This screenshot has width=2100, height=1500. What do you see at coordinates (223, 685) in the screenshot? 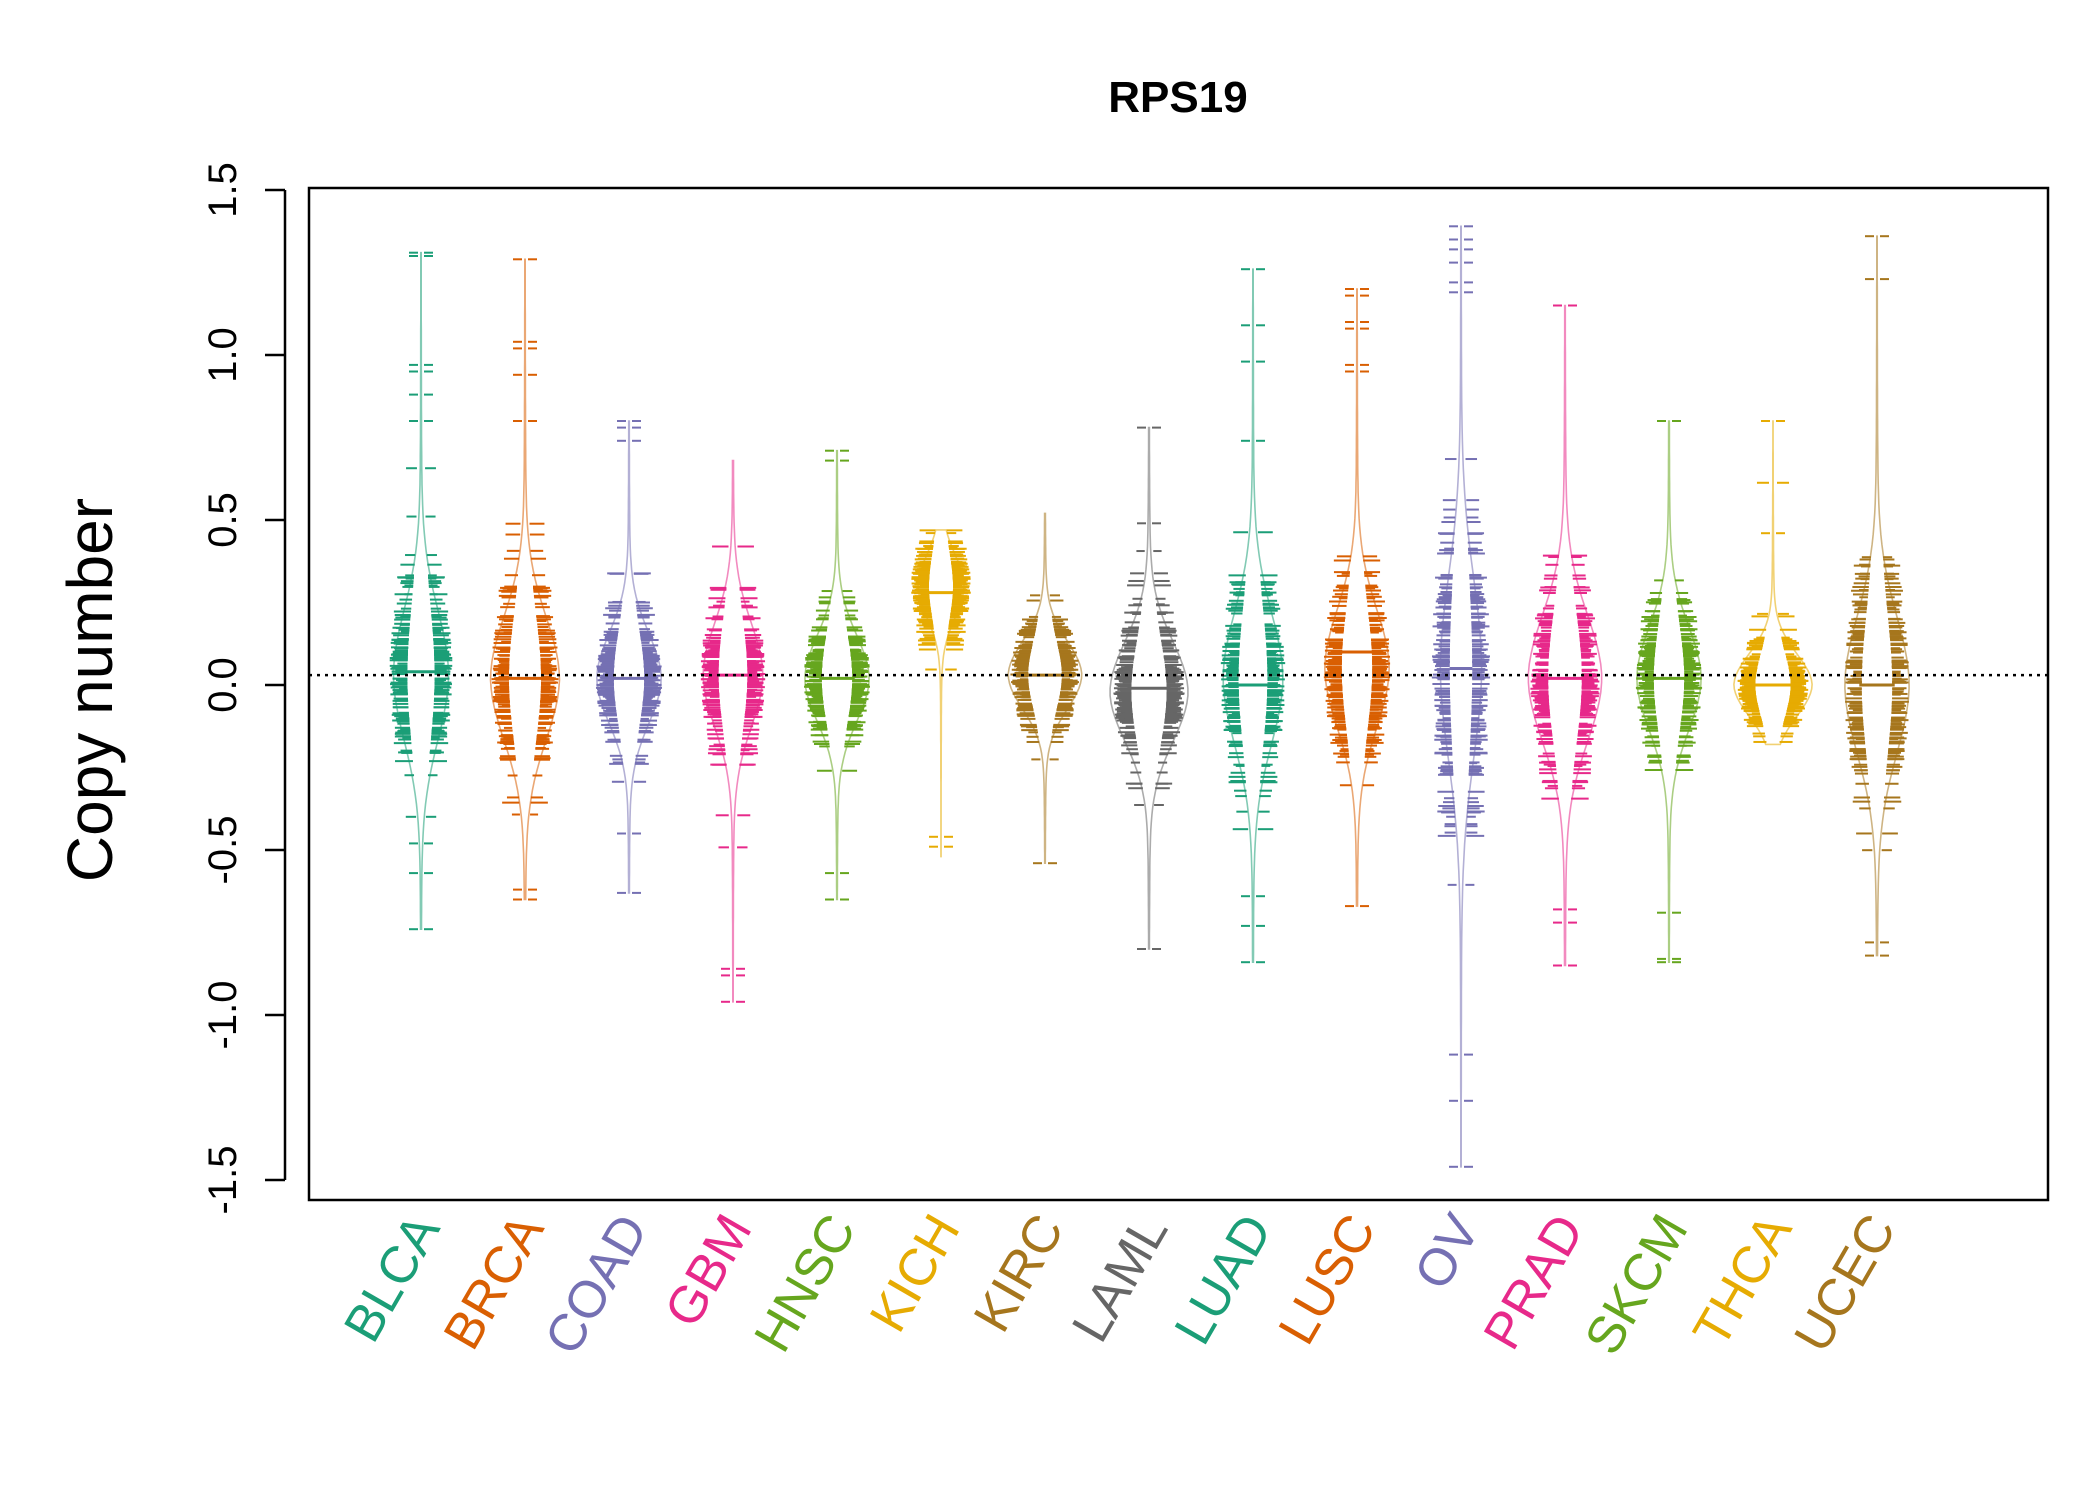
I see `y-tick-label: 0.0` at bounding box center [223, 685].